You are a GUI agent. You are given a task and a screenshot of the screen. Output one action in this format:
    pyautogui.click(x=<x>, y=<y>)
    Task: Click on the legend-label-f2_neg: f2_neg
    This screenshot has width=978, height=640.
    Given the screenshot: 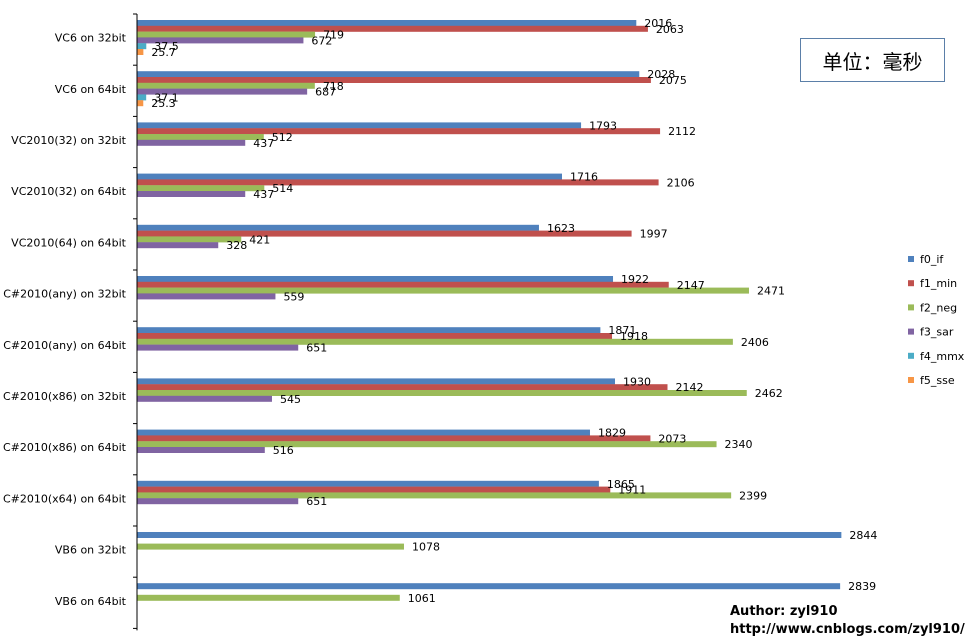 What is the action you would take?
    pyautogui.click(x=938, y=307)
    